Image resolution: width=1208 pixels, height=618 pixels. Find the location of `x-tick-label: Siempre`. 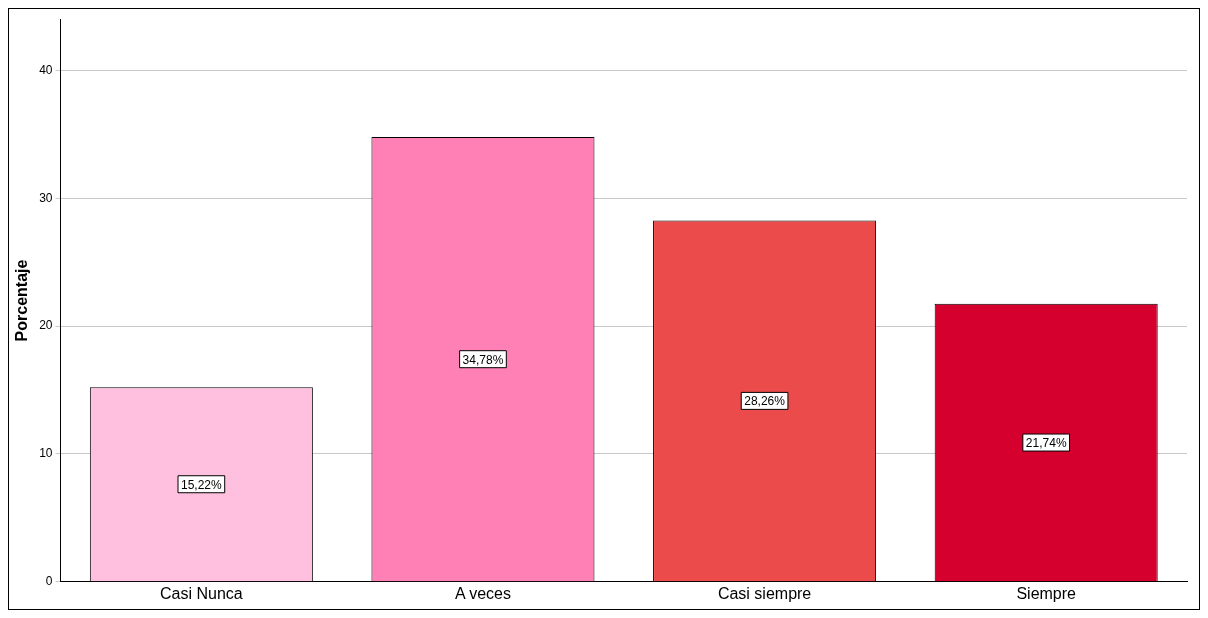

x-tick-label: Siempre is located at coordinates (1046, 593).